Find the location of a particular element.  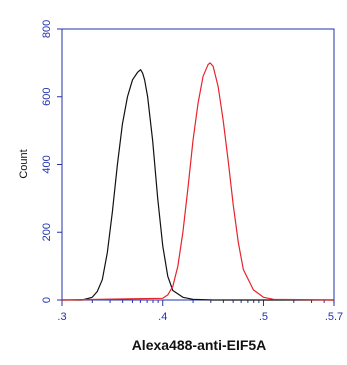

y-tick-label: 200 is located at coordinates (47, 232).